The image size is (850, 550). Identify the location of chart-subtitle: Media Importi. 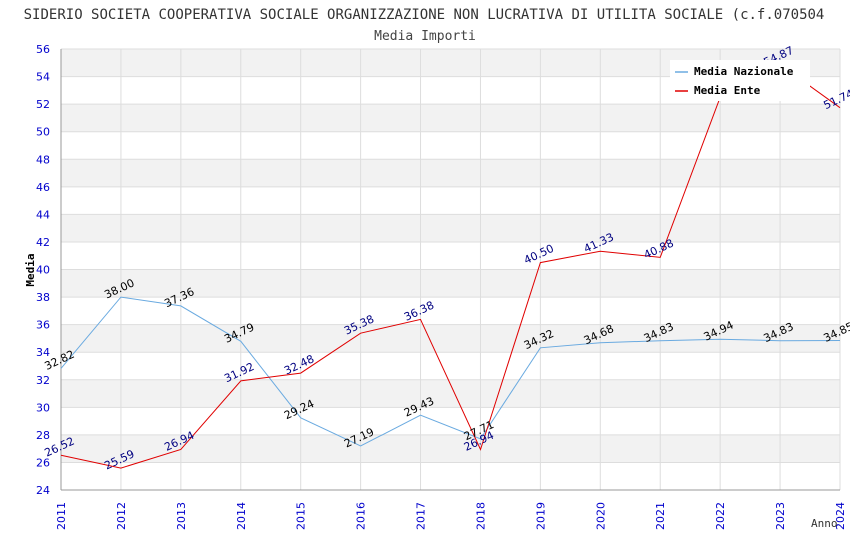
(425, 36).